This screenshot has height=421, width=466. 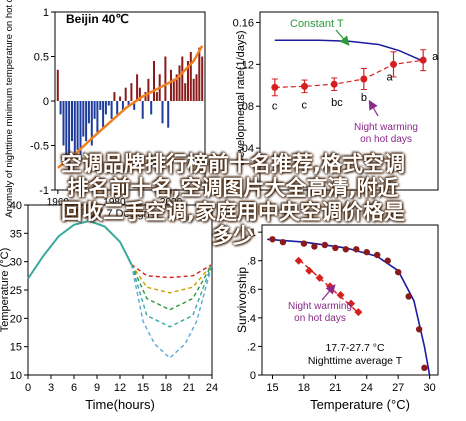 What do you see at coordinates (241, 97) in the screenshot?
I see `panel-b-ylabel: Developmental rate(1/days)` at bounding box center [241, 97].